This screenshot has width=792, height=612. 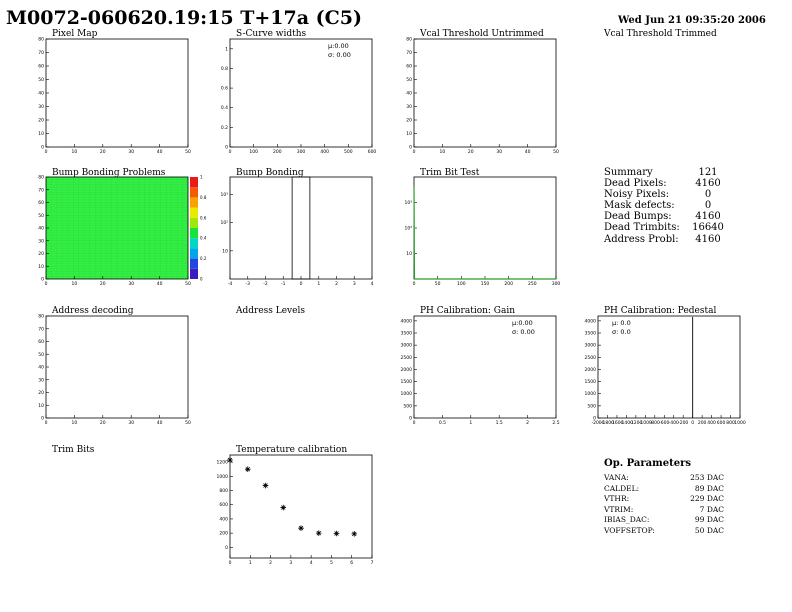 What do you see at coordinates (184, 18) in the screenshot?
I see `page-title: M0072-060620.19:15 T+17a (C5)` at bounding box center [184, 18].